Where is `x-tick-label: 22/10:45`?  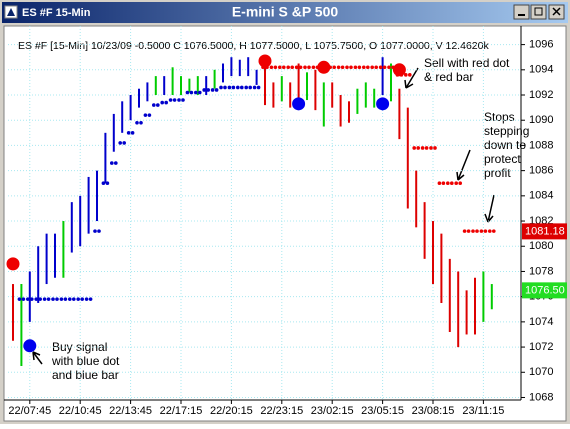 x-tick-label: 22/10:45 is located at coordinates (80, 411).